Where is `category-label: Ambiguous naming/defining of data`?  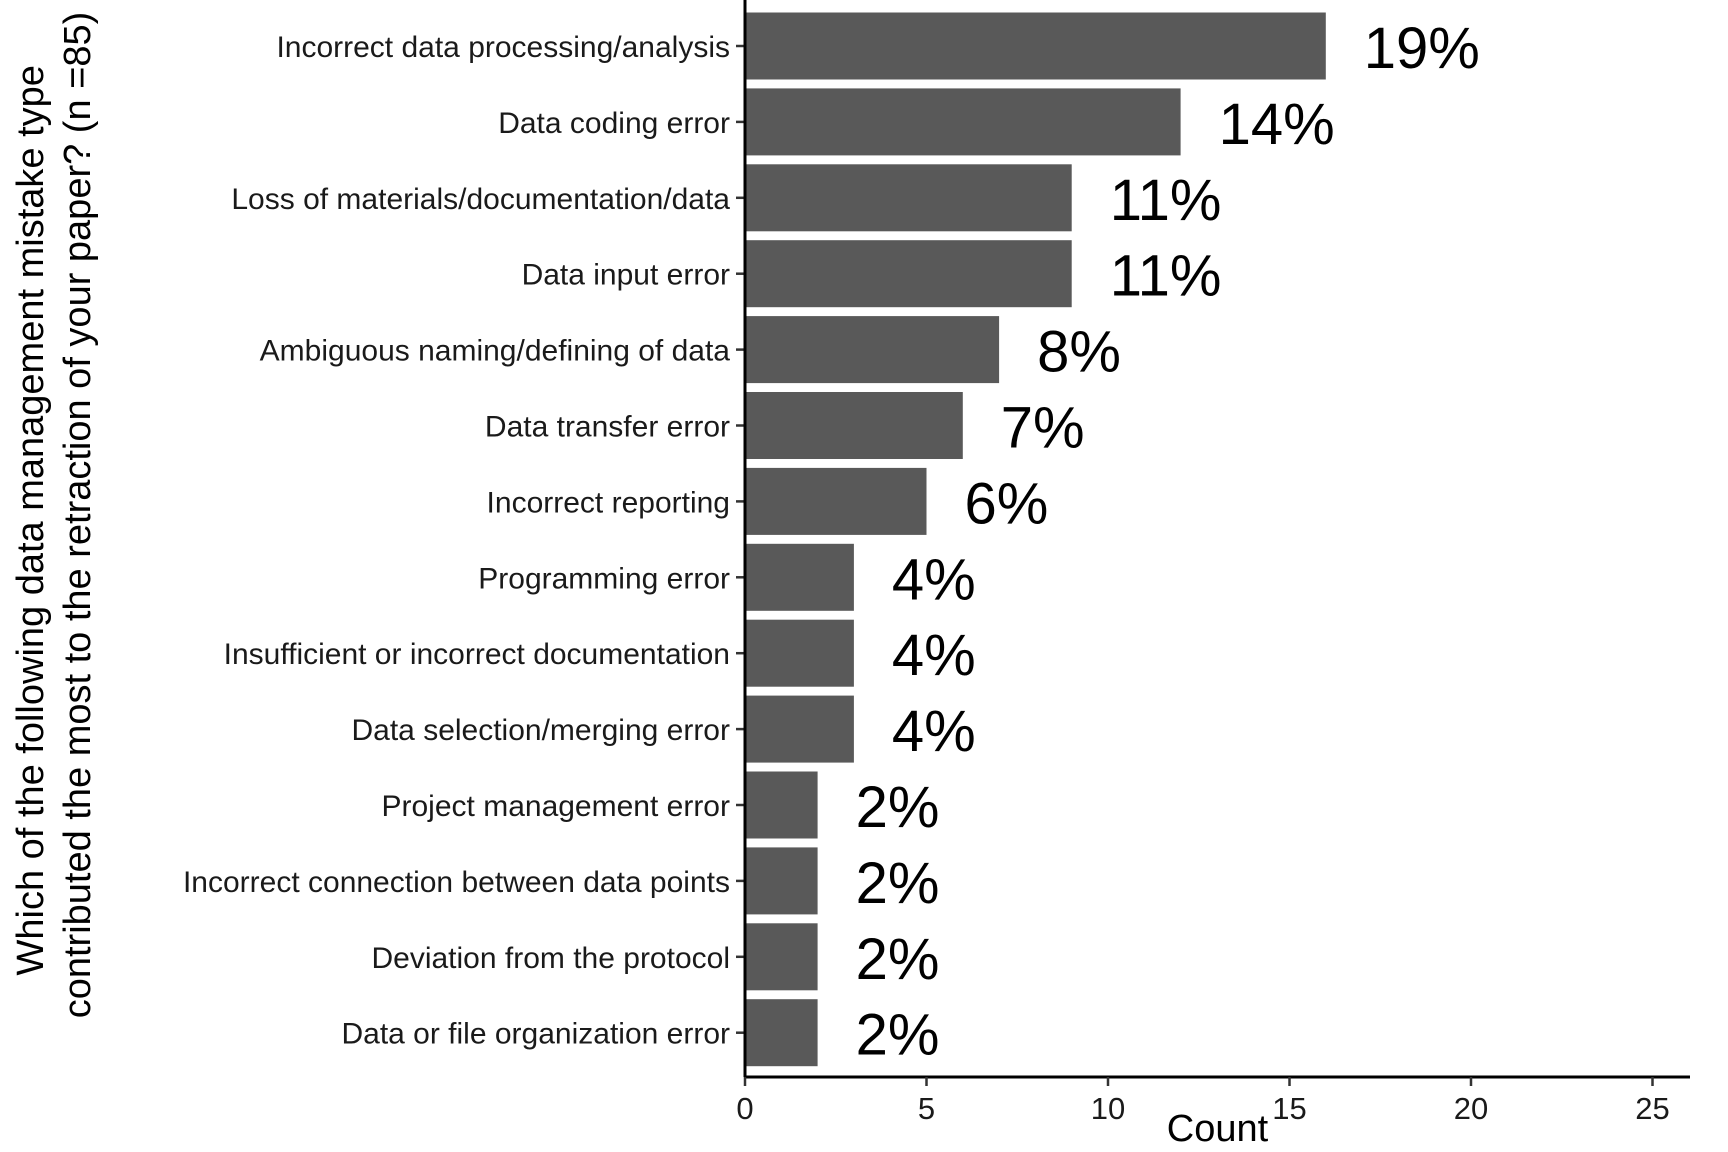 category-label: Ambiguous naming/defining of data is located at coordinates (495, 351).